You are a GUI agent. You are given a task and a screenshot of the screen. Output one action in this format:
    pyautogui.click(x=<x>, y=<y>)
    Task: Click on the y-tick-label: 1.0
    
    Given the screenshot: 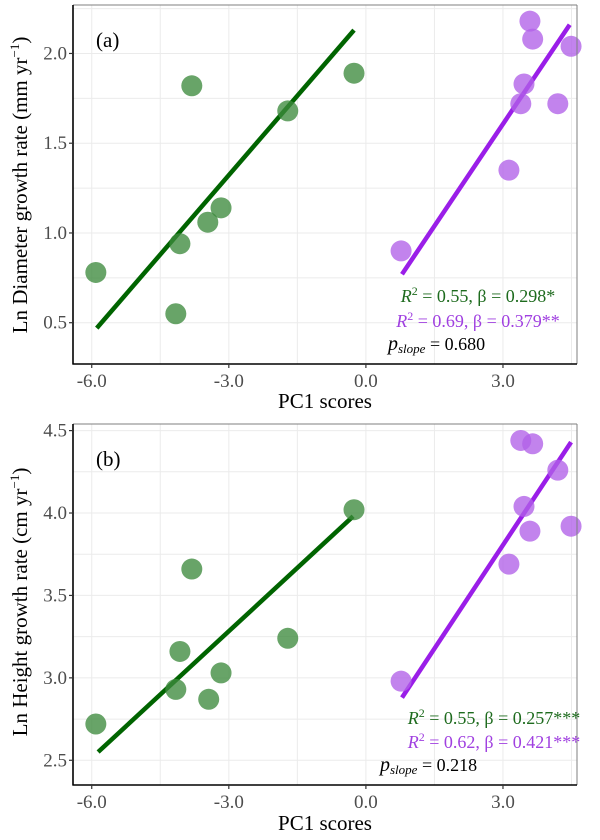 What is the action you would take?
    pyautogui.click(x=55, y=233)
    